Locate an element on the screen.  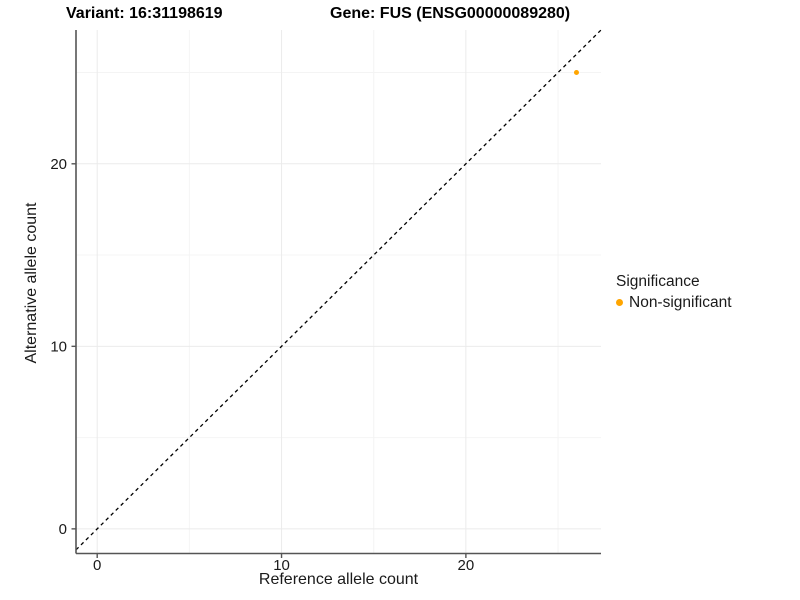
legend-point-icon is located at coordinates (619, 302).